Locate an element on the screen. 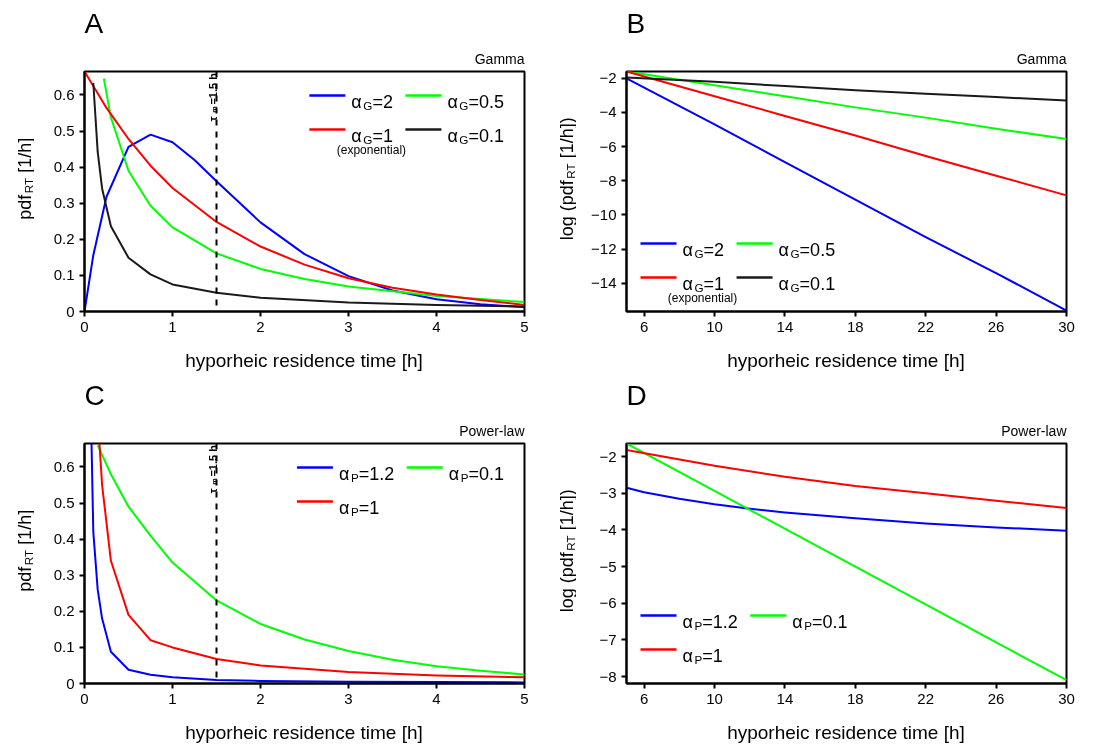  y-tick-label: −3 is located at coordinates (608, 493).